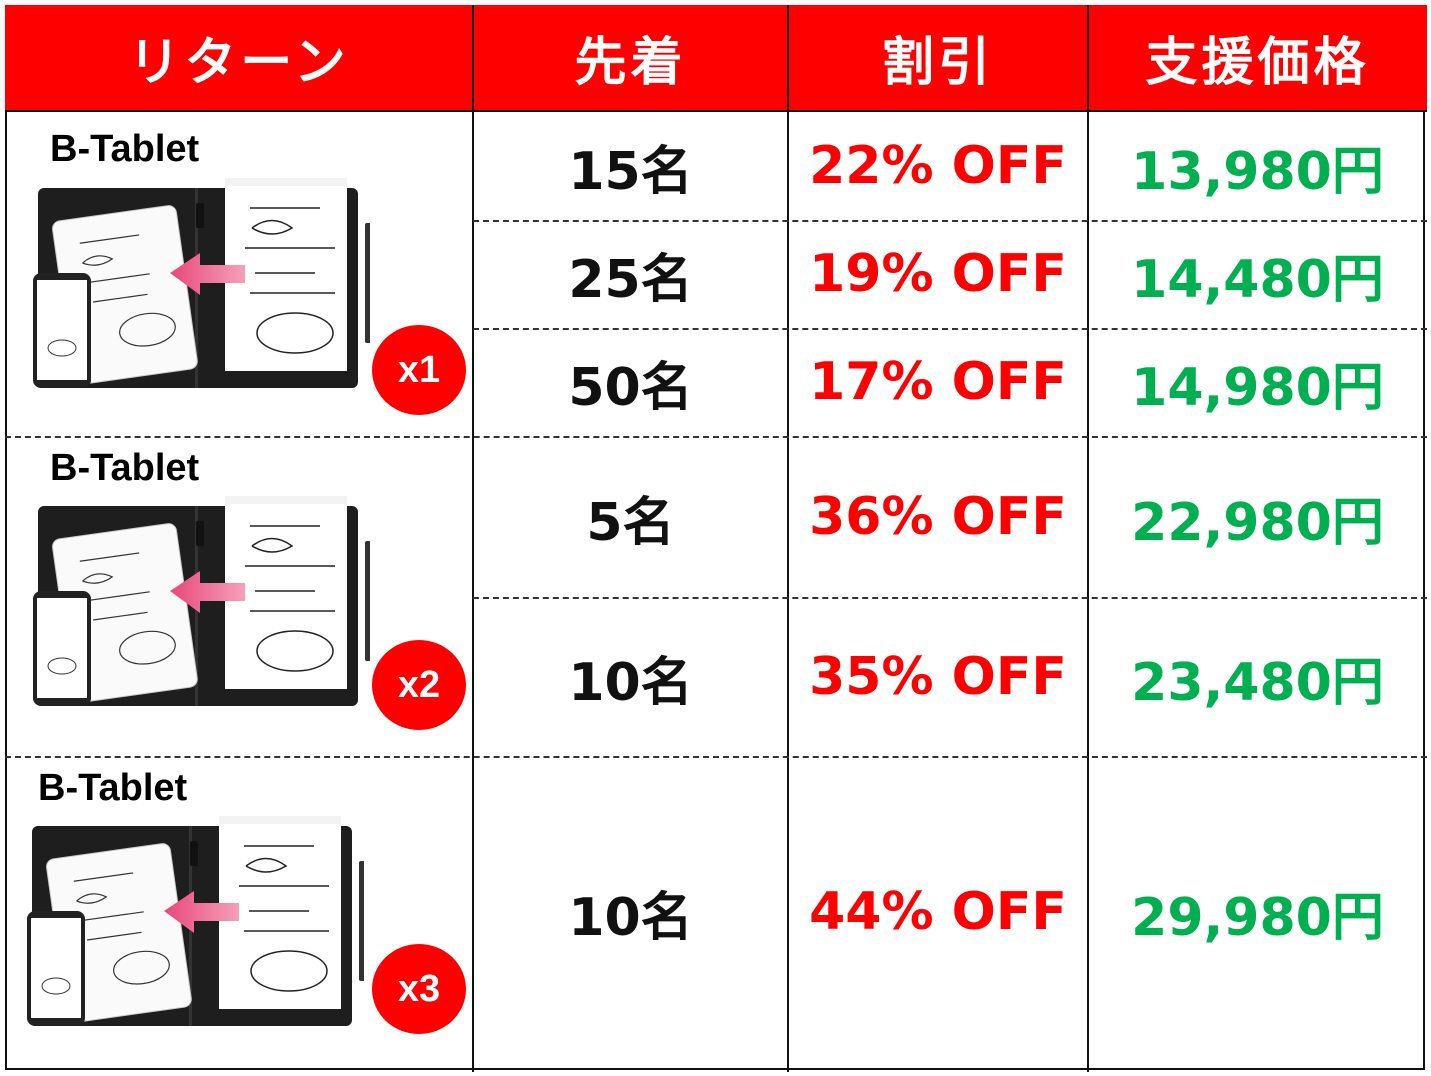 Image resolution: width=1431 pixels, height=1076 pixels. What do you see at coordinates (419, 370) in the screenshot?
I see `quantity-badge: x1` at bounding box center [419, 370].